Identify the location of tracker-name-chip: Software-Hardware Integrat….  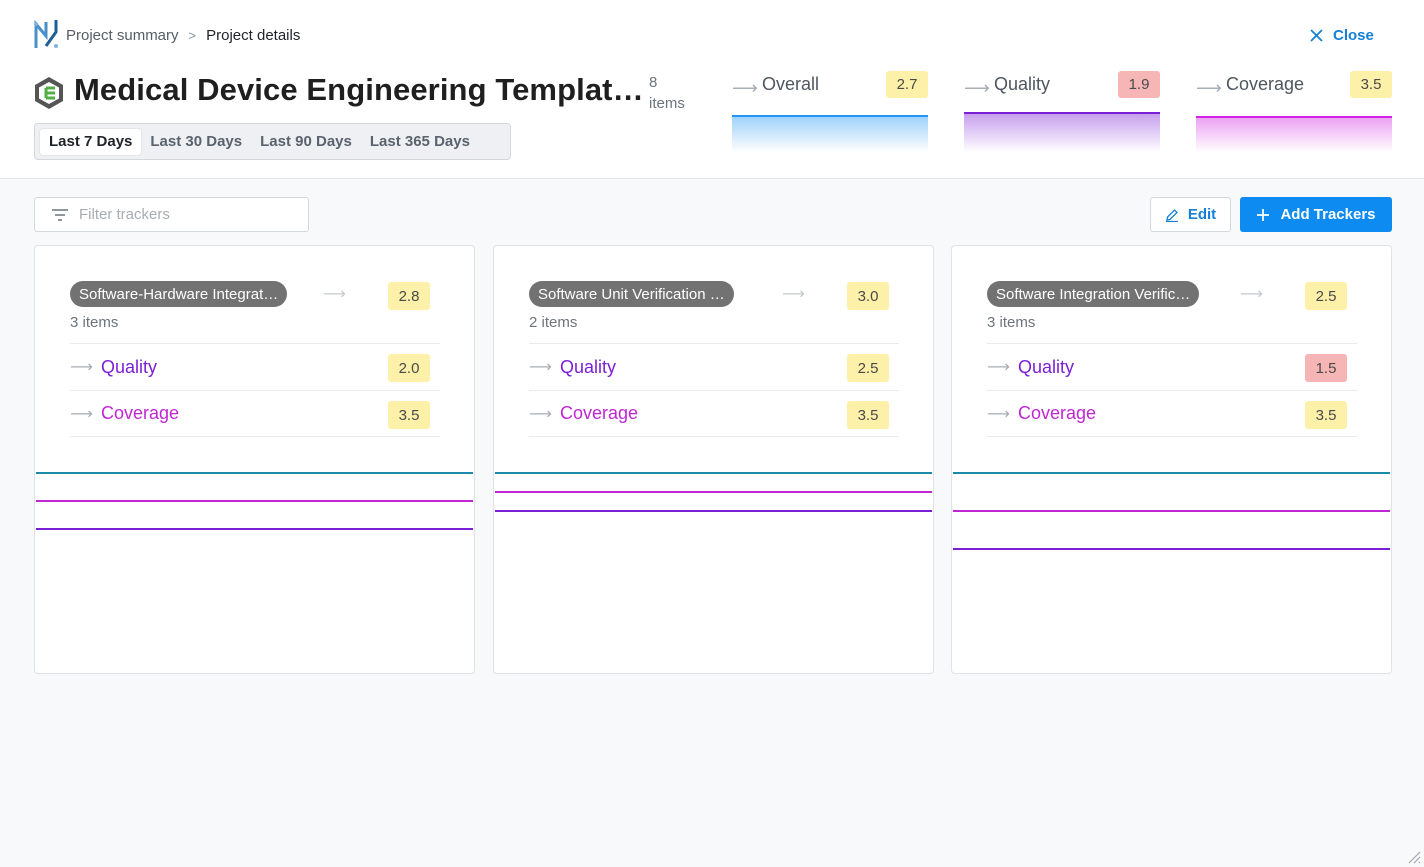
(179, 294).